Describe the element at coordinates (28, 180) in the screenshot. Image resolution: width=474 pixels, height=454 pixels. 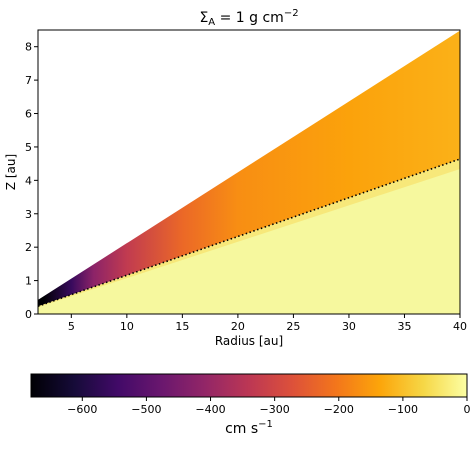
I see `y-tick-label: 4` at that location.